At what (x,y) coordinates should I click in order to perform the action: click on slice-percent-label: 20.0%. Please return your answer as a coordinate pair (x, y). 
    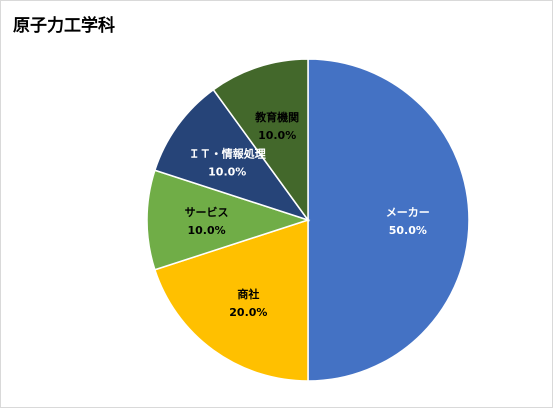
    Looking at the image, I should click on (248, 312).